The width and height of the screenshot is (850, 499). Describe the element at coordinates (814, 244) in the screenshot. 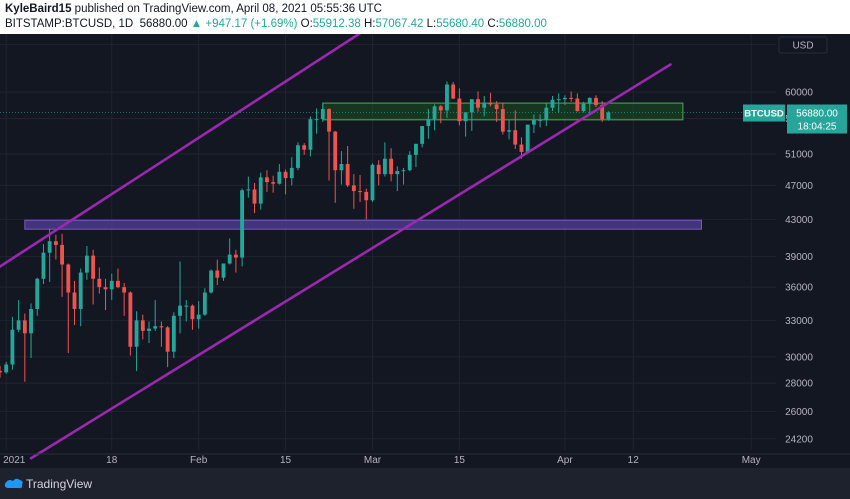

I see `price-axis` at that location.